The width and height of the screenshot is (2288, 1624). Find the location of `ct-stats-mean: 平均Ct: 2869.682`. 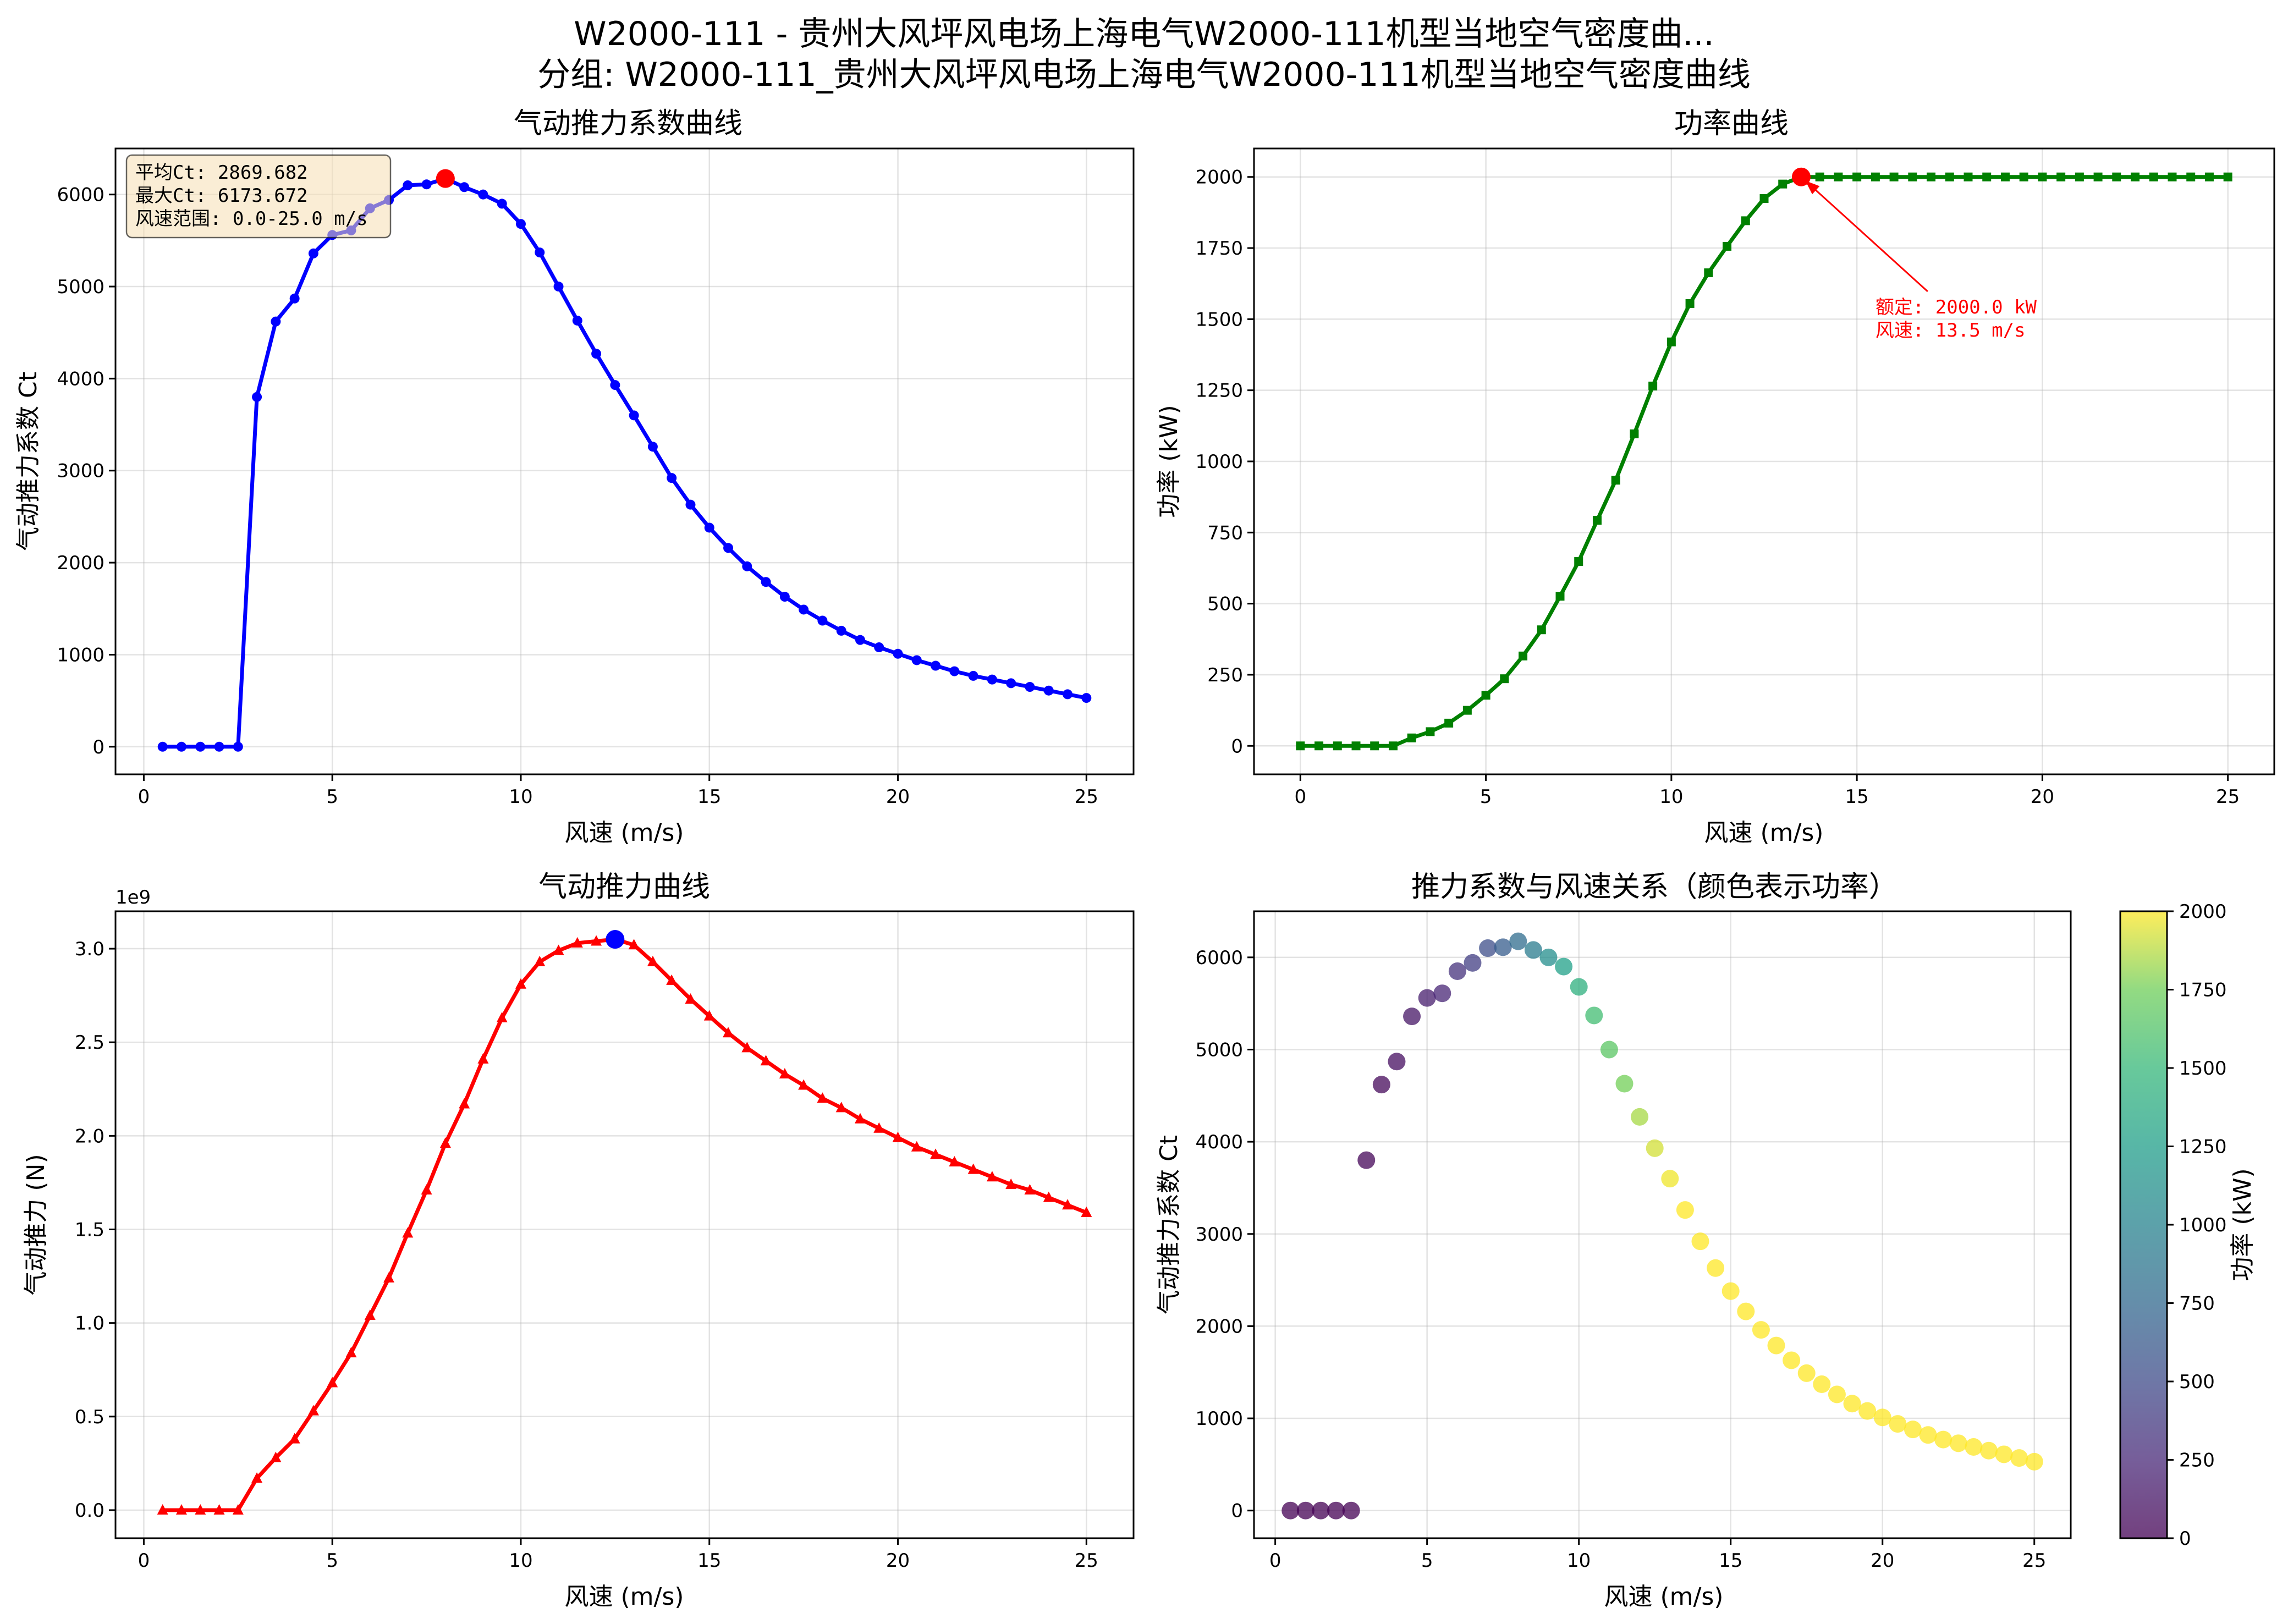

ct-stats-mean: 平均Ct: 2869.682 is located at coordinates (221, 173).